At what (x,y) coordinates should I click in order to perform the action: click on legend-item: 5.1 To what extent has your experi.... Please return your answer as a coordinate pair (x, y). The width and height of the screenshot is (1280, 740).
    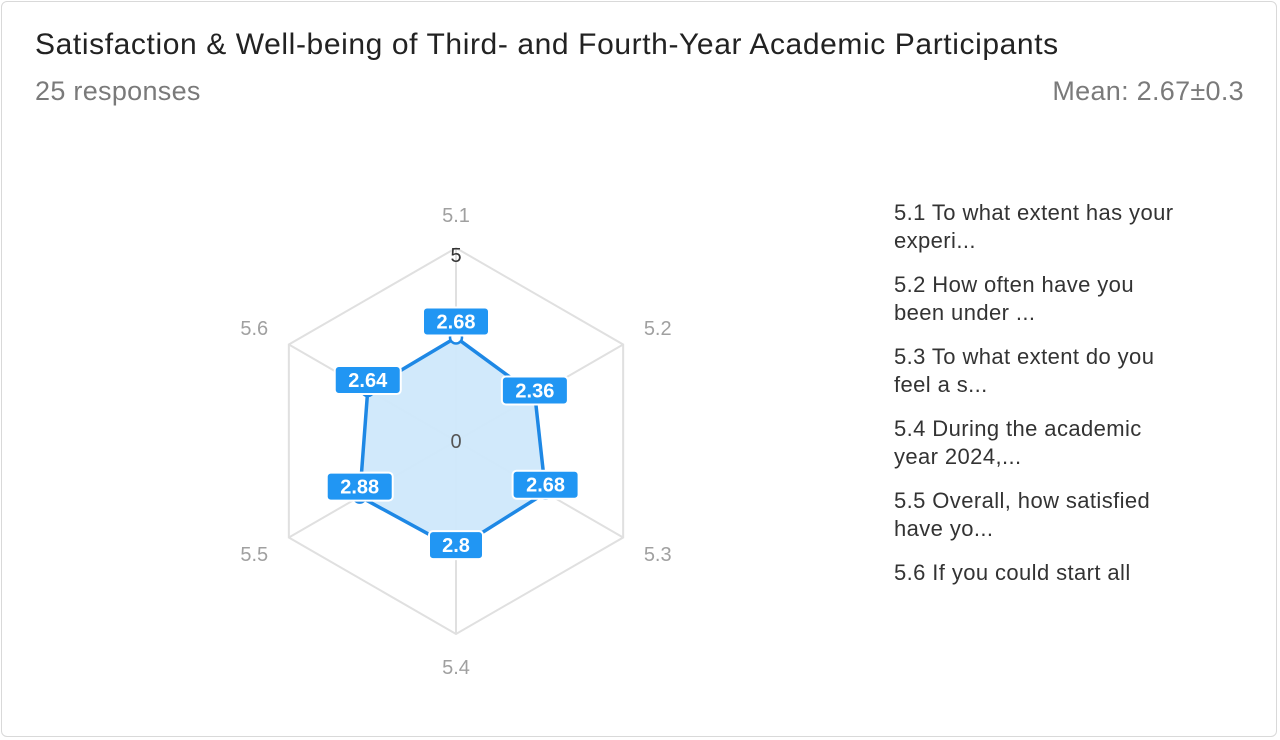
    Looking at the image, I should click on (1034, 226).